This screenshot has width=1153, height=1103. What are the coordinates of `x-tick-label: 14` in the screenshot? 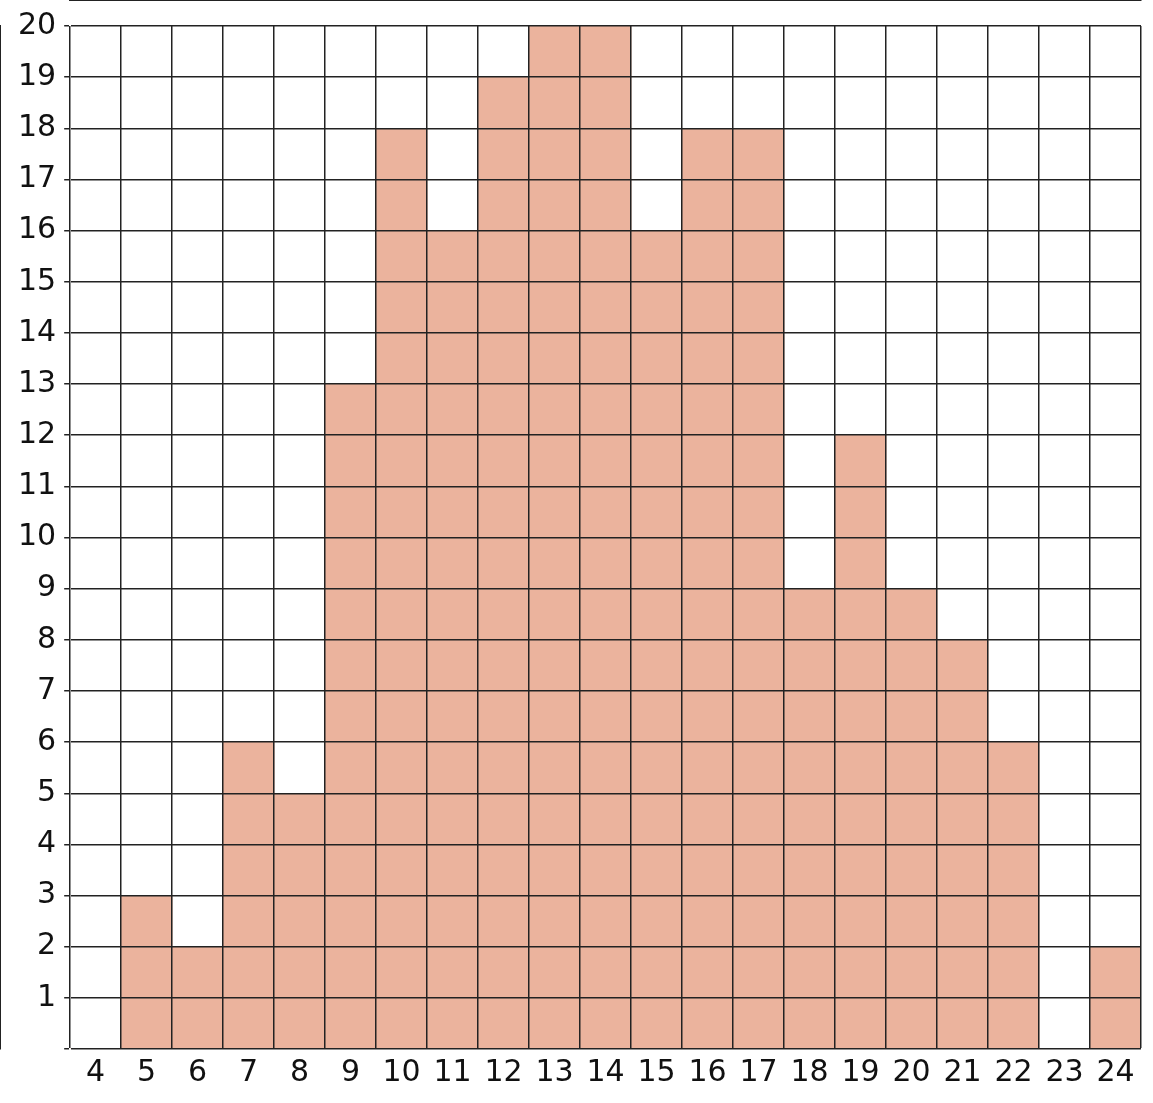 It's located at (605, 1070).